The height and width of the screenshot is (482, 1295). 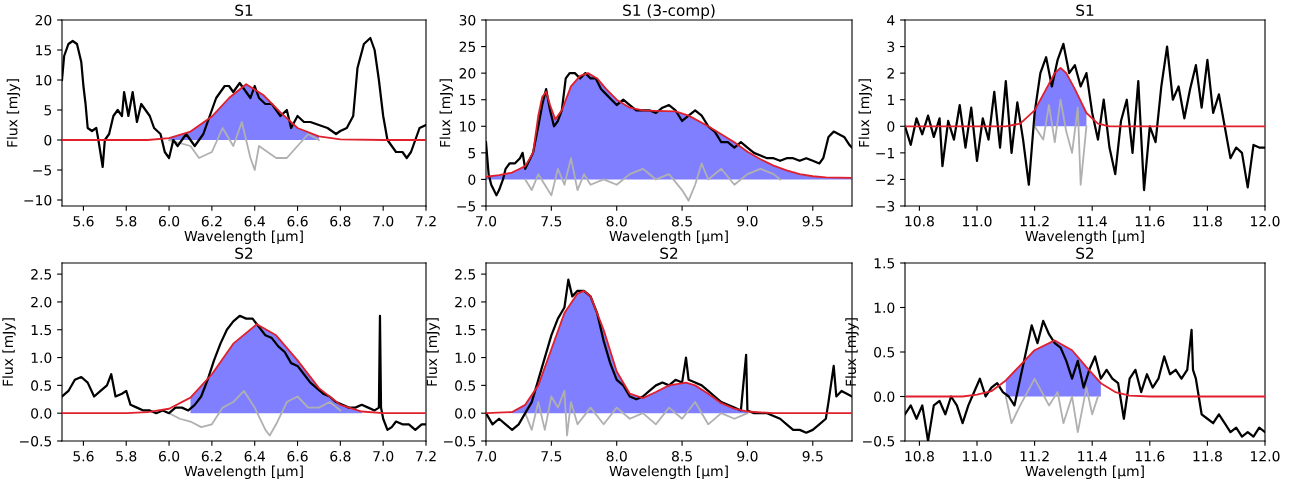 What do you see at coordinates (169, 221) in the screenshot?
I see `x-tick-label: 6.0` at bounding box center [169, 221].